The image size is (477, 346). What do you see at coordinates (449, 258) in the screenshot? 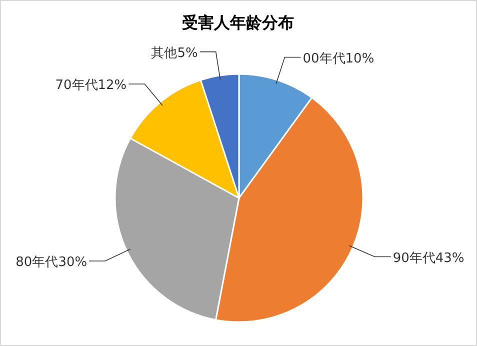
I see `data-label: 43%` at bounding box center [449, 258].